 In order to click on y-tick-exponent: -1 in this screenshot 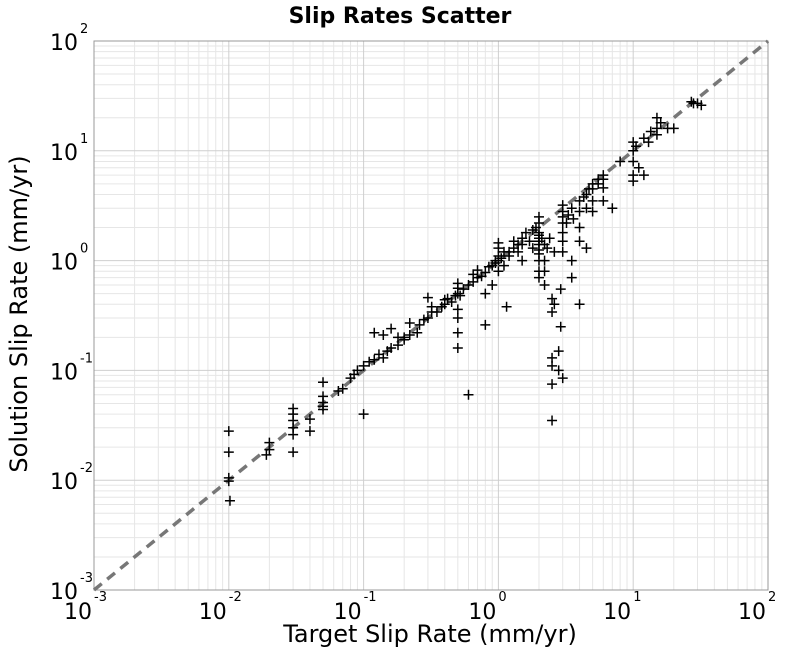, I will do `click(86, 358)`.